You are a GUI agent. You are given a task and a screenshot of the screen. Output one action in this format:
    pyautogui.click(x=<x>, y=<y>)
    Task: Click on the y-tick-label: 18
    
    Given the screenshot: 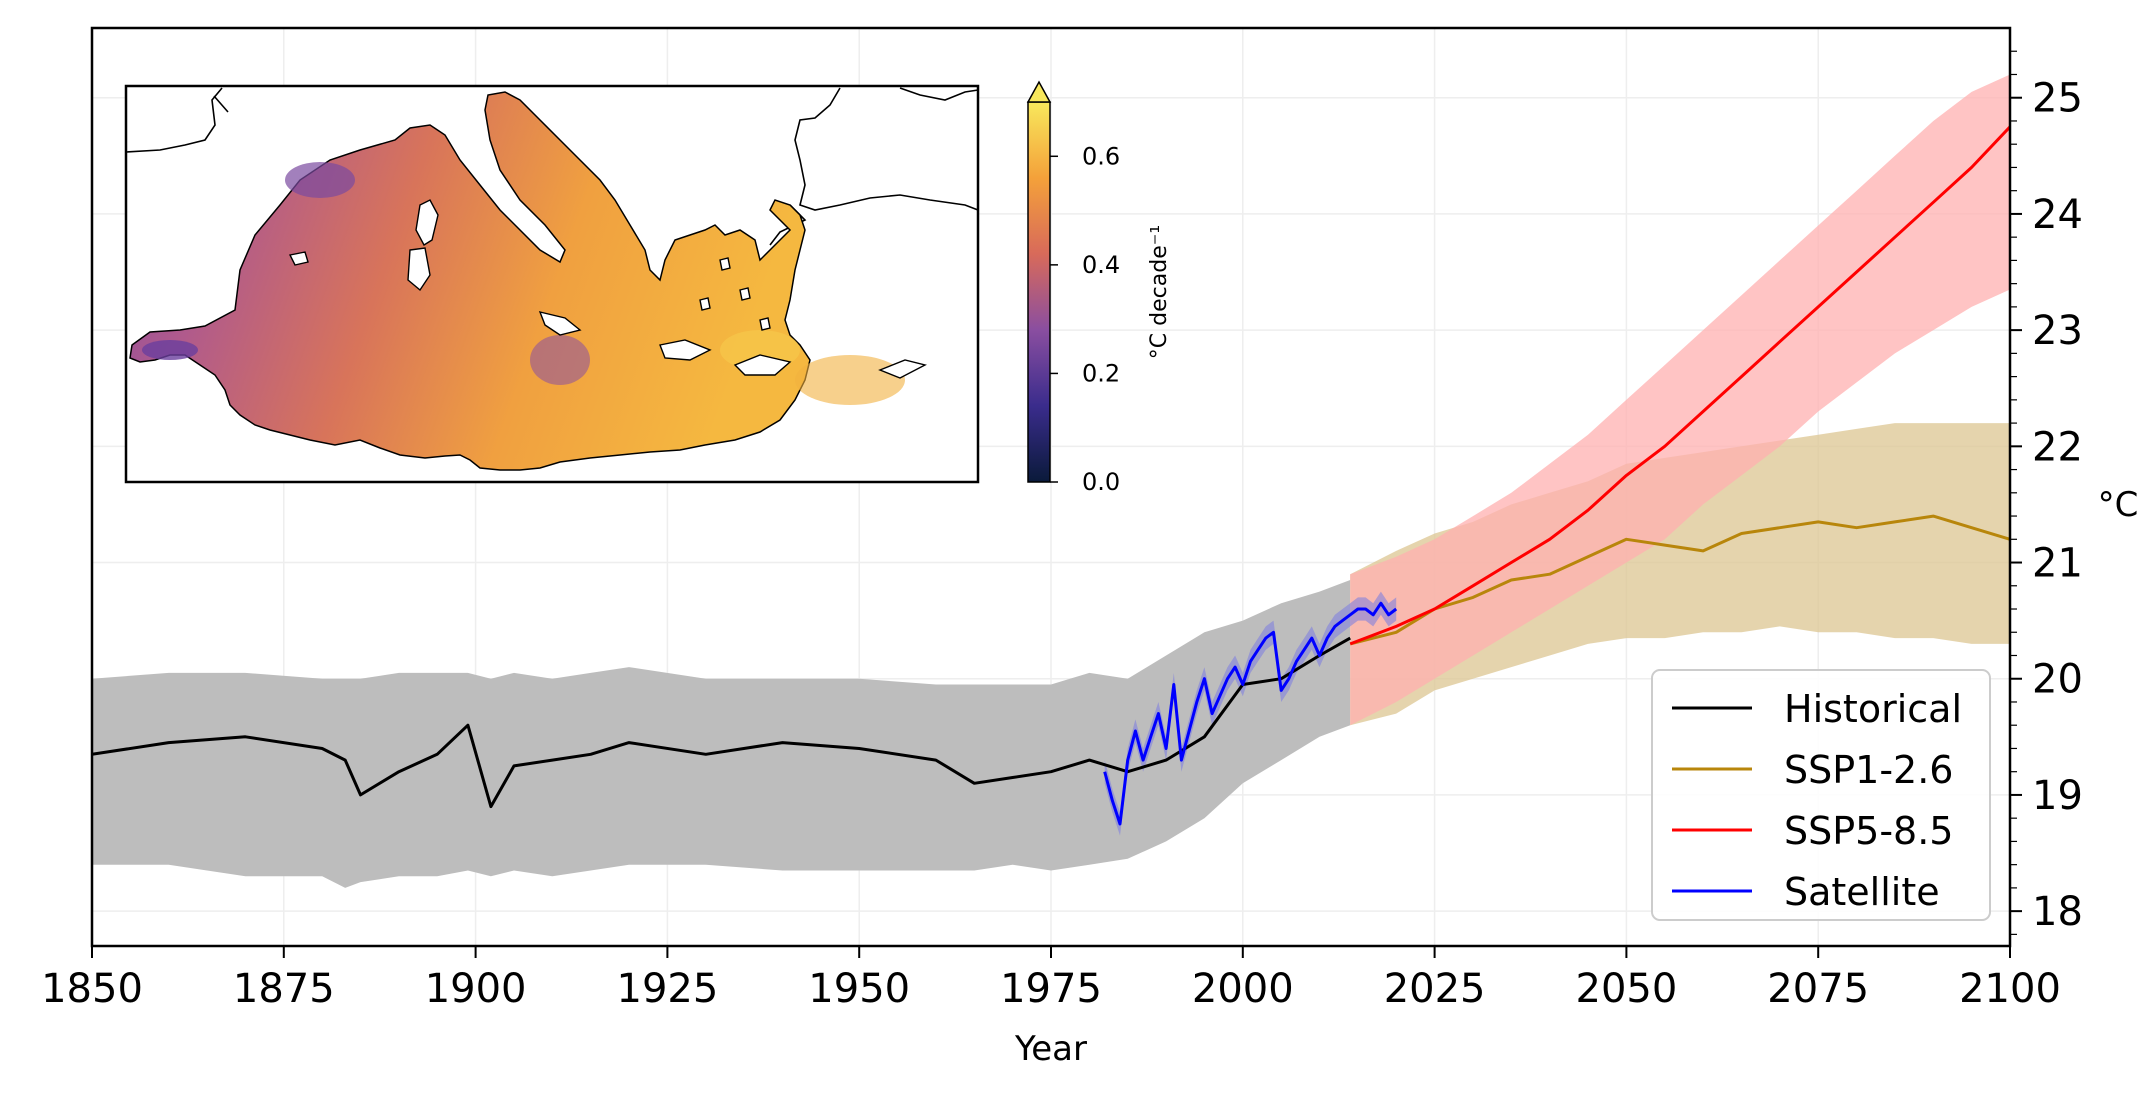 What is the action you would take?
    pyautogui.click(x=2057, y=912)
    